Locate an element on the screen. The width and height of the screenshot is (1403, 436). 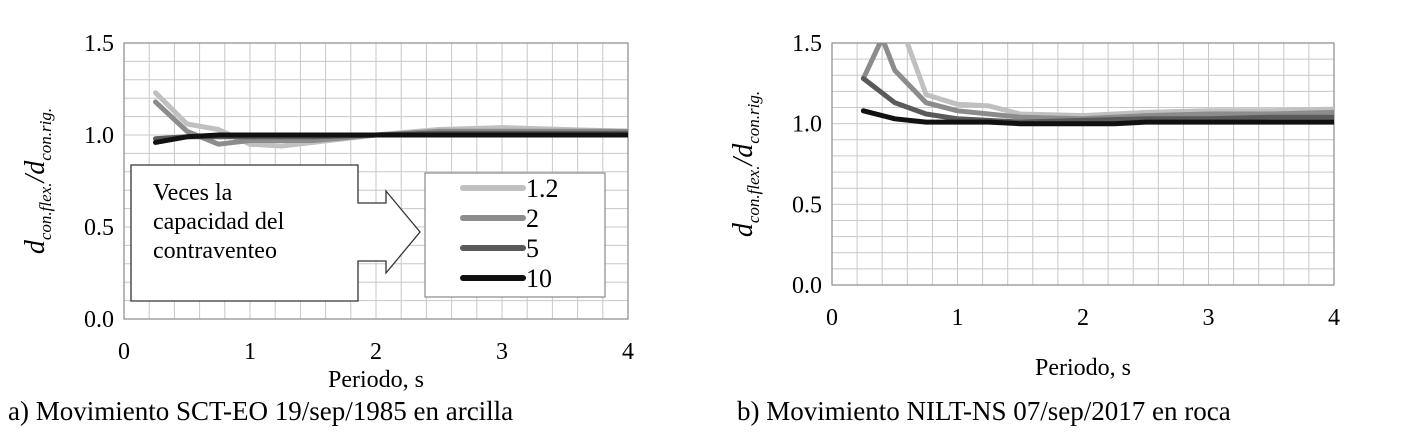
callout-line: Veces la is located at coordinates (193, 193).